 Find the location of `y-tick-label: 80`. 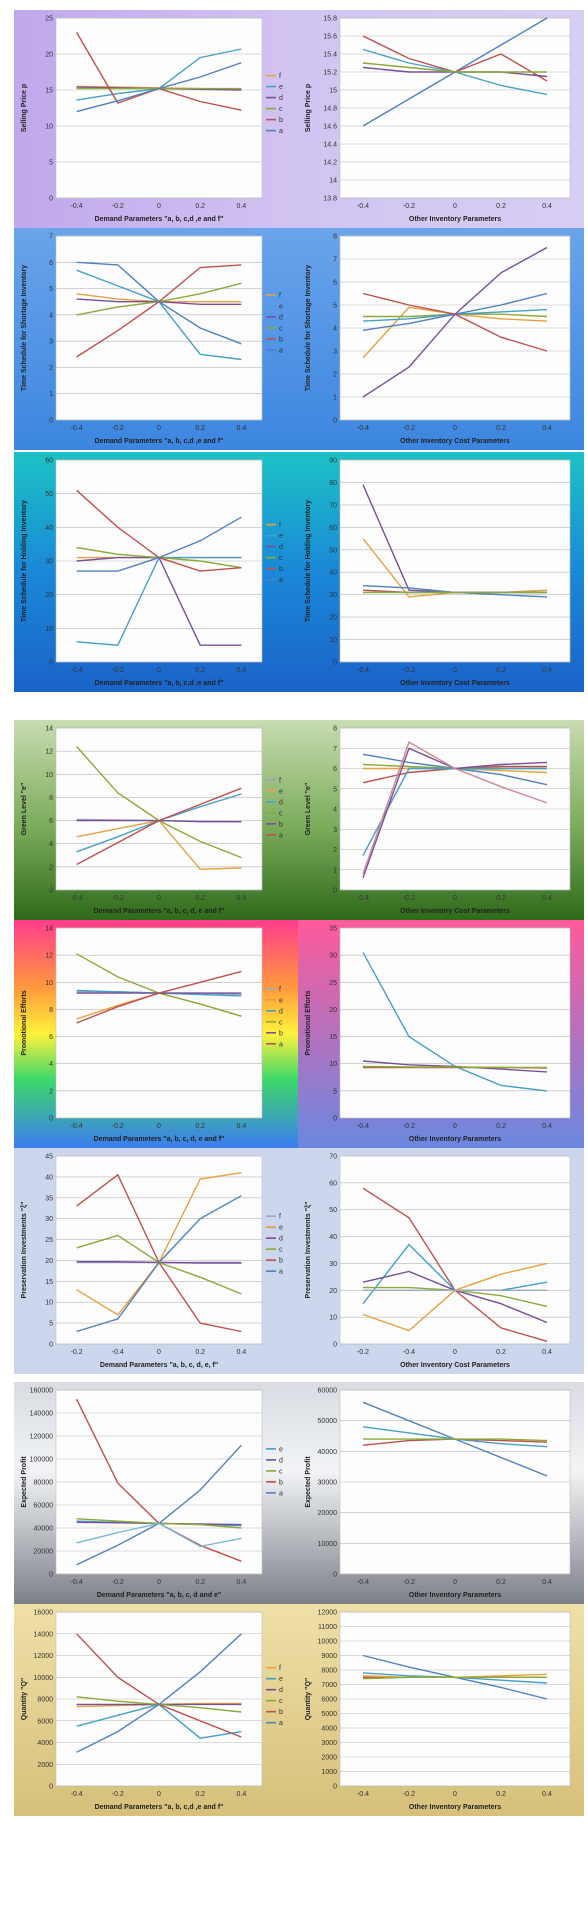

y-tick-label: 80 is located at coordinates (333, 483).